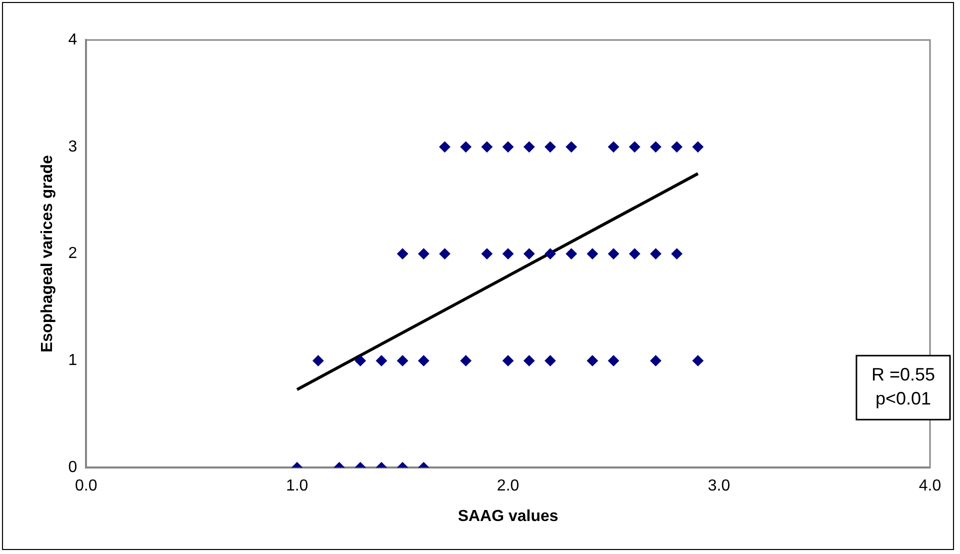 Image resolution: width=960 pixels, height=554 pixels. Describe the element at coordinates (73, 467) in the screenshot. I see `y-tick-label: 0` at that location.